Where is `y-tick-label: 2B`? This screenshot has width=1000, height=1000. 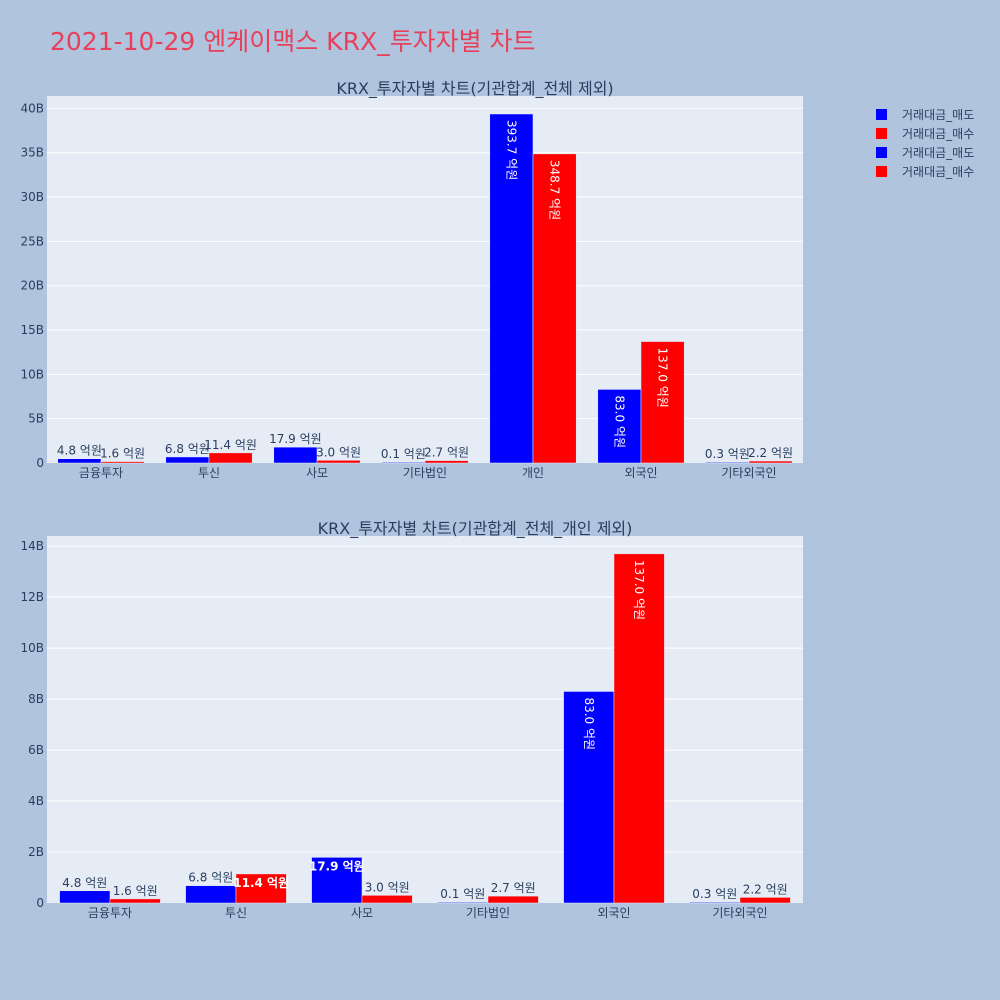 y-tick-label: 2B is located at coordinates (36, 852).